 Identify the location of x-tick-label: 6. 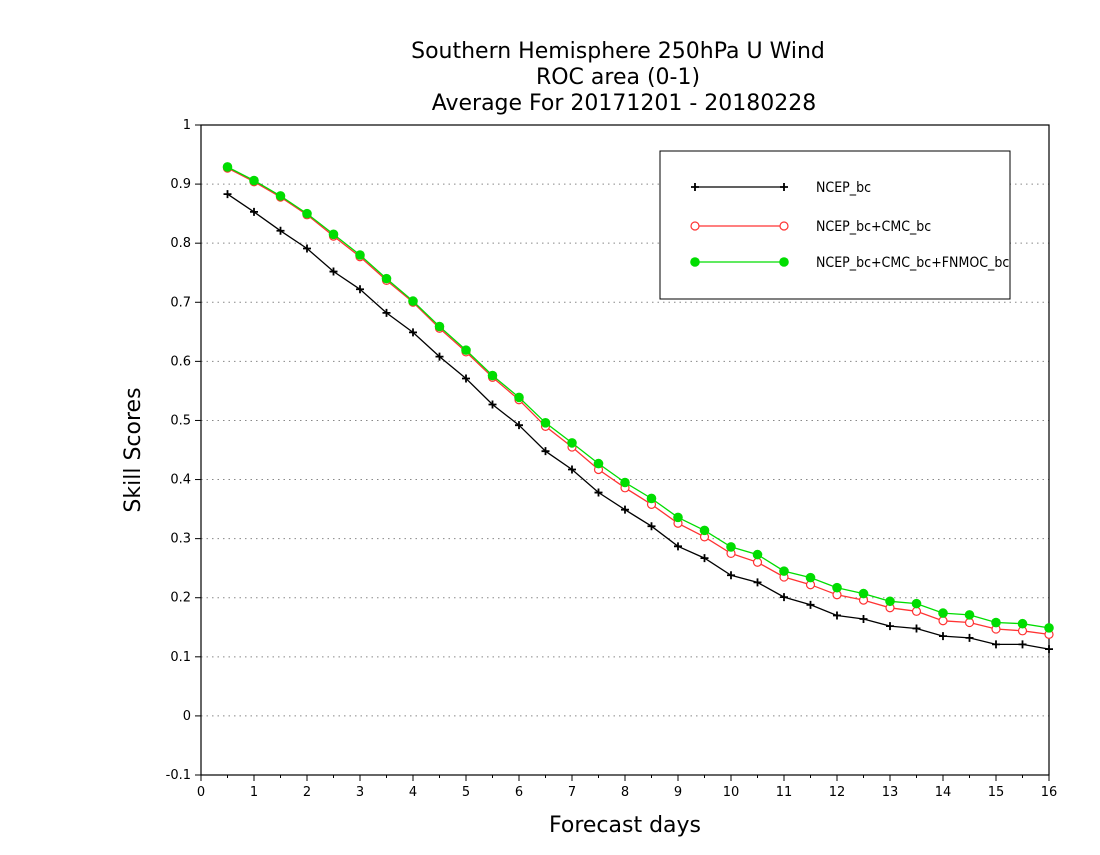
(519, 792).